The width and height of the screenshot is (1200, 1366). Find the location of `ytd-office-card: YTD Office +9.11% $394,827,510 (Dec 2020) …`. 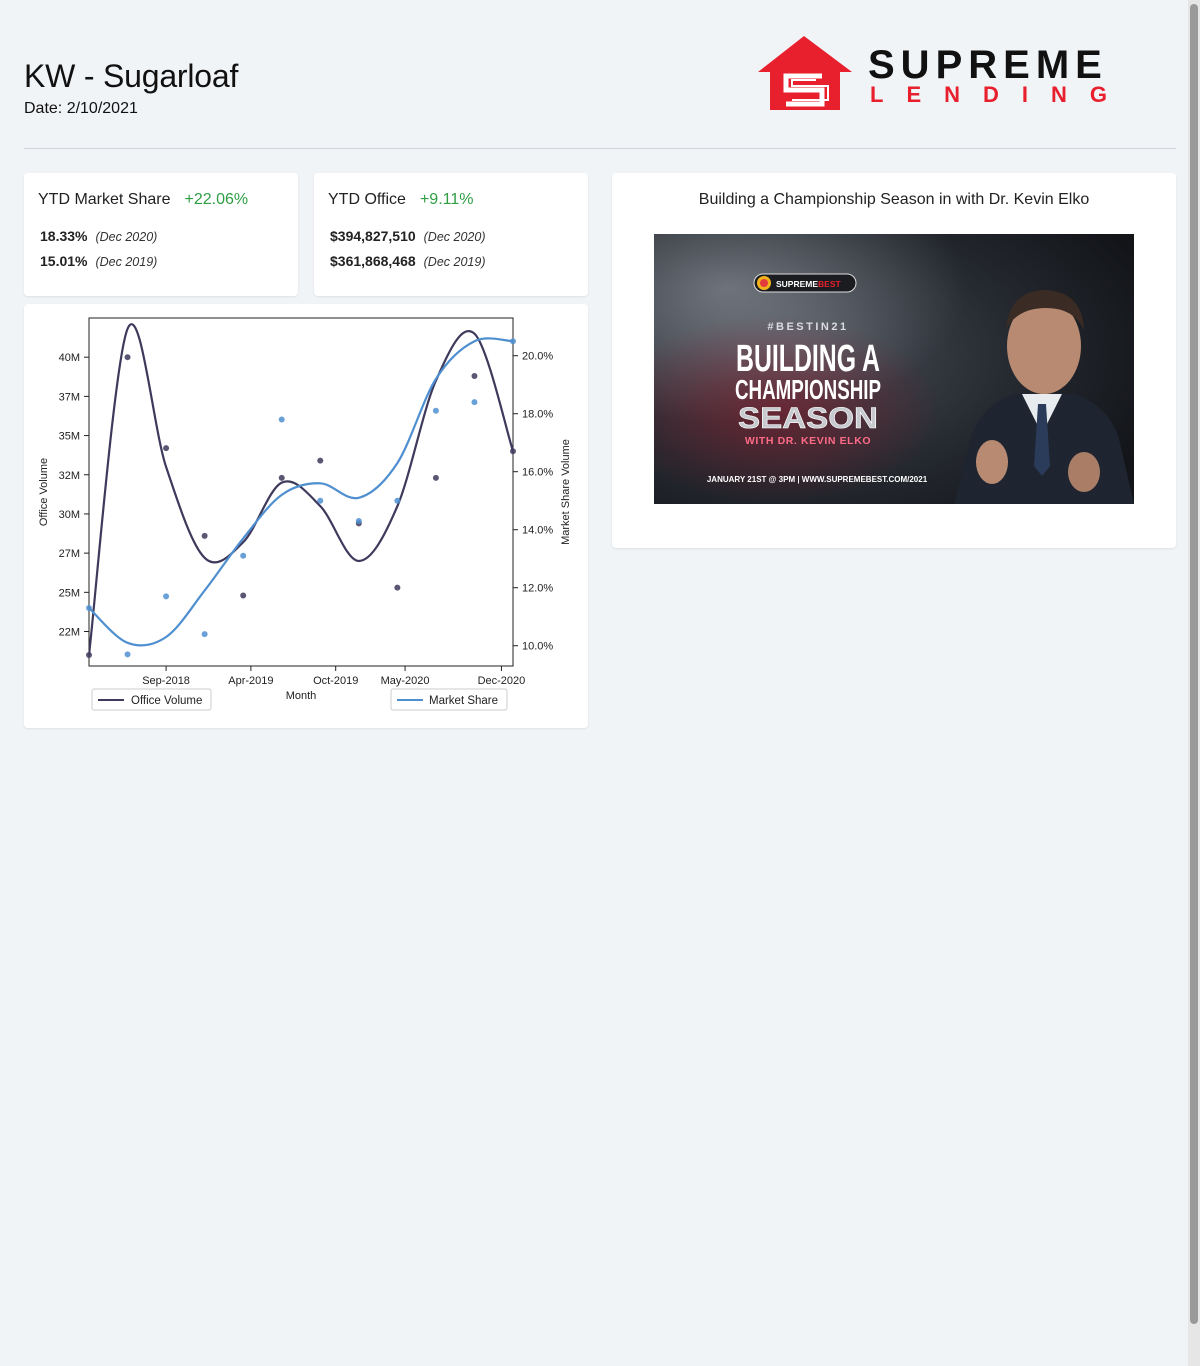

ytd-office-card: YTD Office +9.11% $394,827,510 (Dec 2020) … is located at coordinates (451, 234).